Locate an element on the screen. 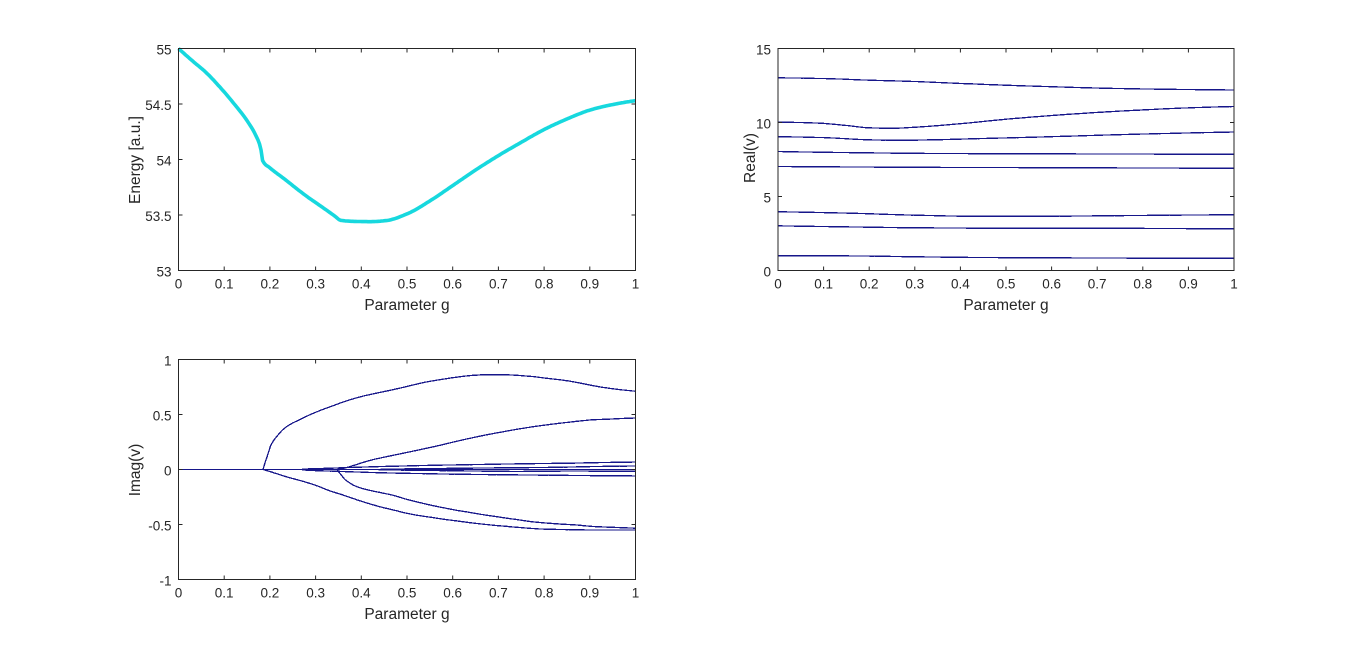 The width and height of the screenshot is (1366, 652). svg-text: Energy [a.u.] is located at coordinates (135, 160).